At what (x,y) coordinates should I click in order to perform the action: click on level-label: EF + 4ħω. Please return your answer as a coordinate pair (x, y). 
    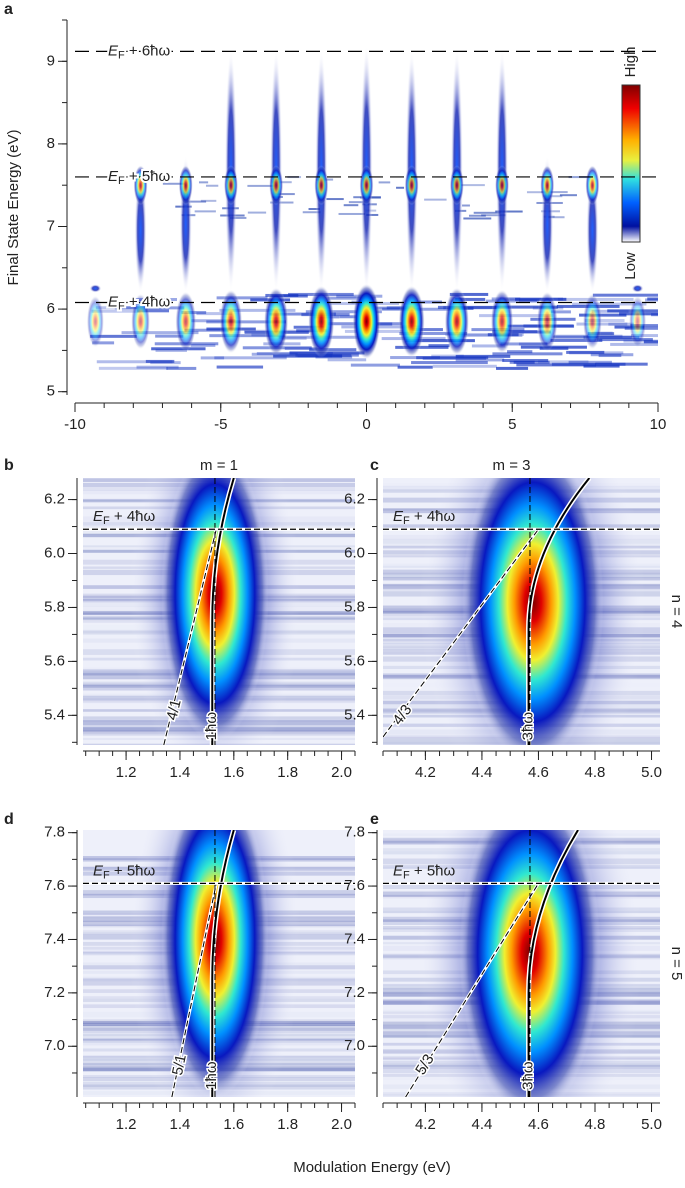
    Looking at the image, I should click on (424, 517).